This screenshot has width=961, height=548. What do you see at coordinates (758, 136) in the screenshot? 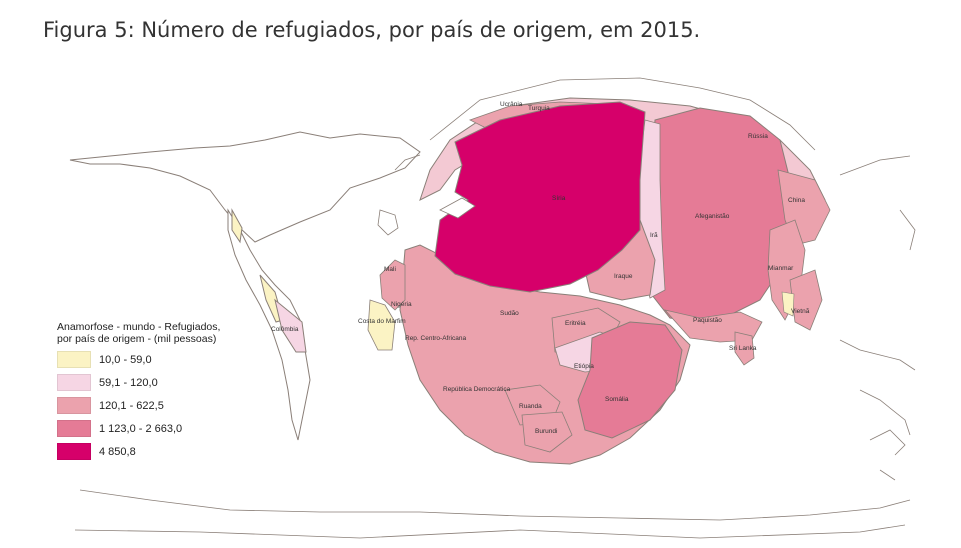
I see `label-russia: Rússia` at bounding box center [758, 136].